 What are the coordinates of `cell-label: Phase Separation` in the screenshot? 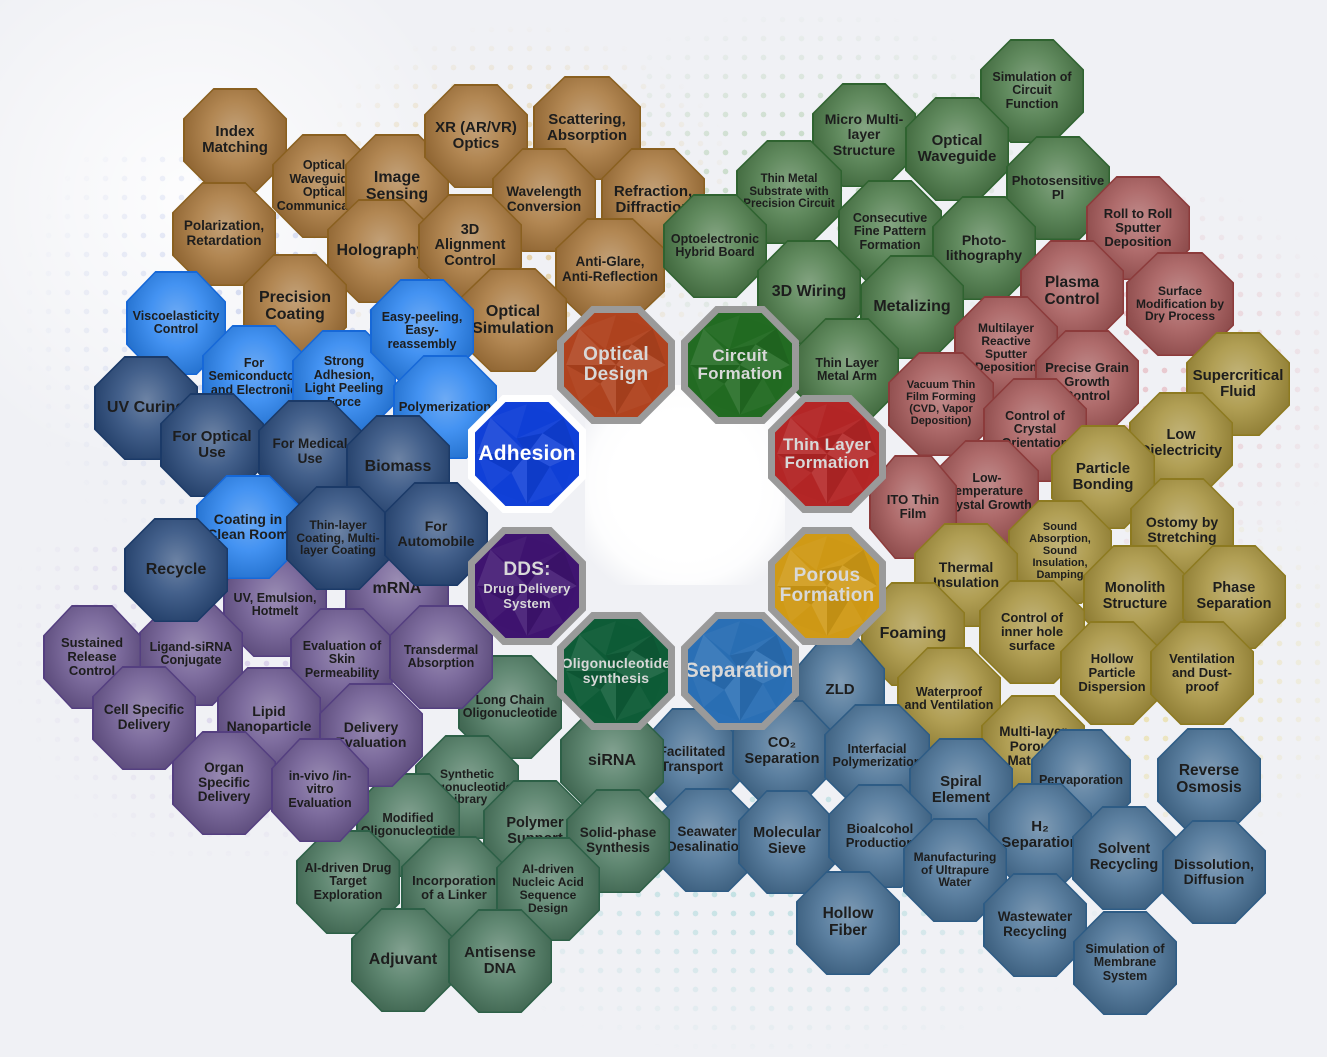 It's located at (1234, 596).